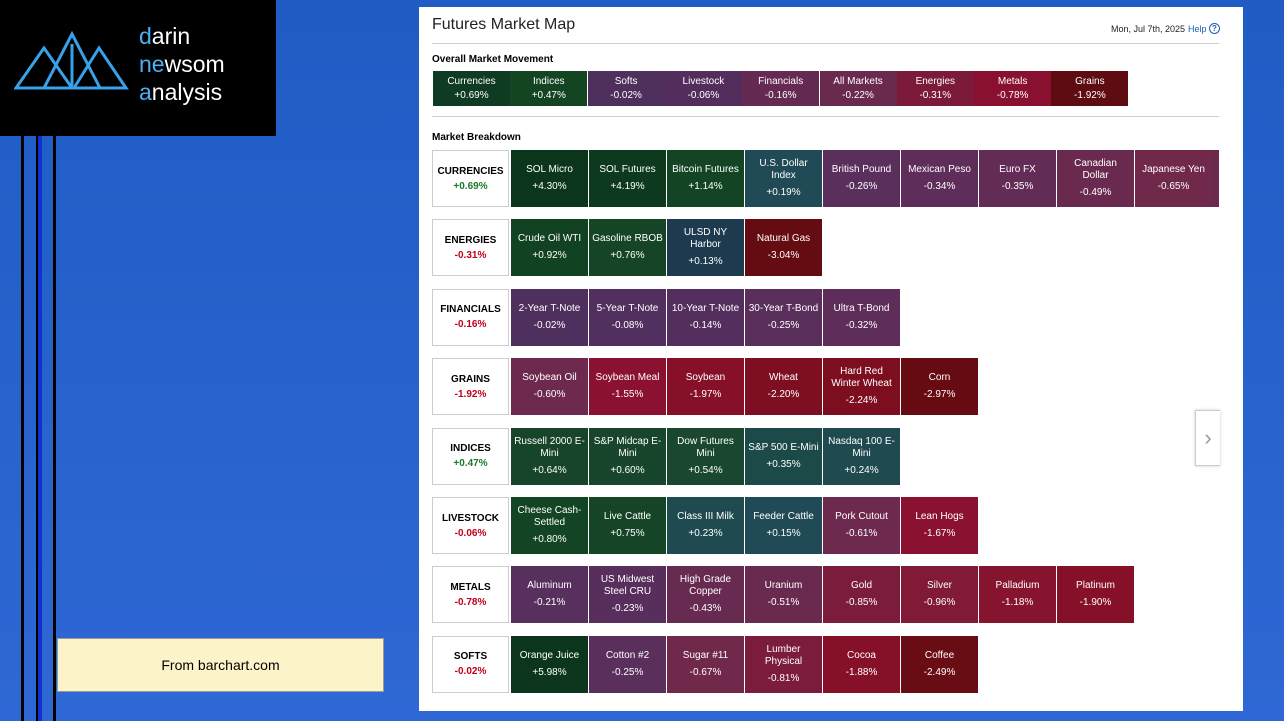  I want to click on group-name: LIVESTOCK, so click(470, 518).